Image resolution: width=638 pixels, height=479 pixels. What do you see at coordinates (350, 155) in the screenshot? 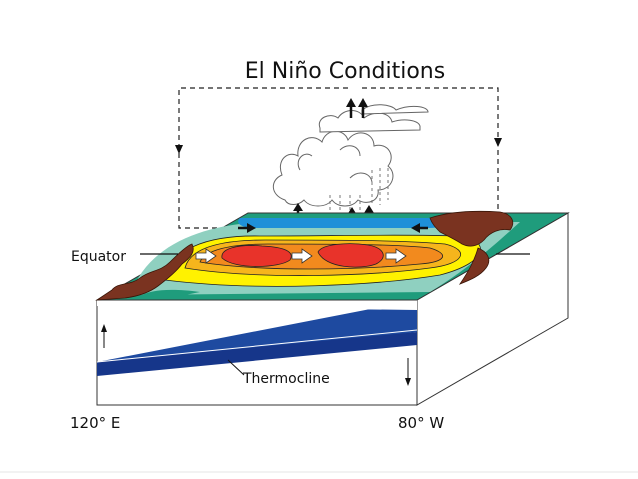
I see `cloud-icon` at bounding box center [350, 155].